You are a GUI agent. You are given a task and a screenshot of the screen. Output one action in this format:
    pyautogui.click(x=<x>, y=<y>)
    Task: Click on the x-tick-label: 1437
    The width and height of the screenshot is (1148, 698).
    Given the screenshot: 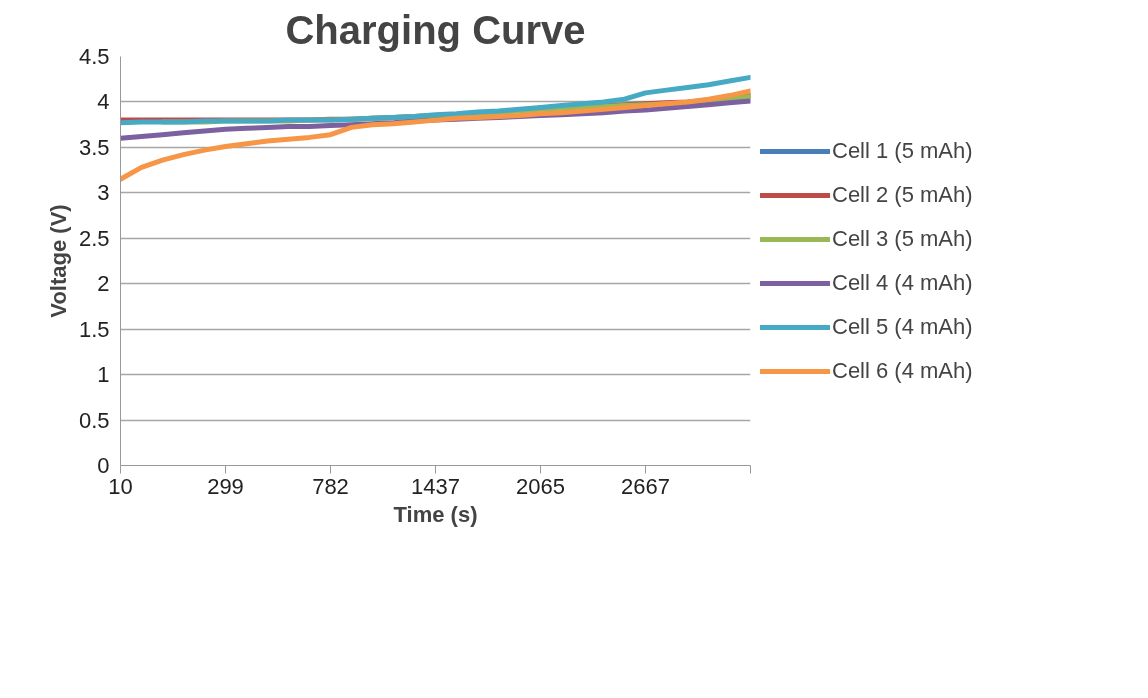 What is the action you would take?
    pyautogui.click(x=435, y=486)
    